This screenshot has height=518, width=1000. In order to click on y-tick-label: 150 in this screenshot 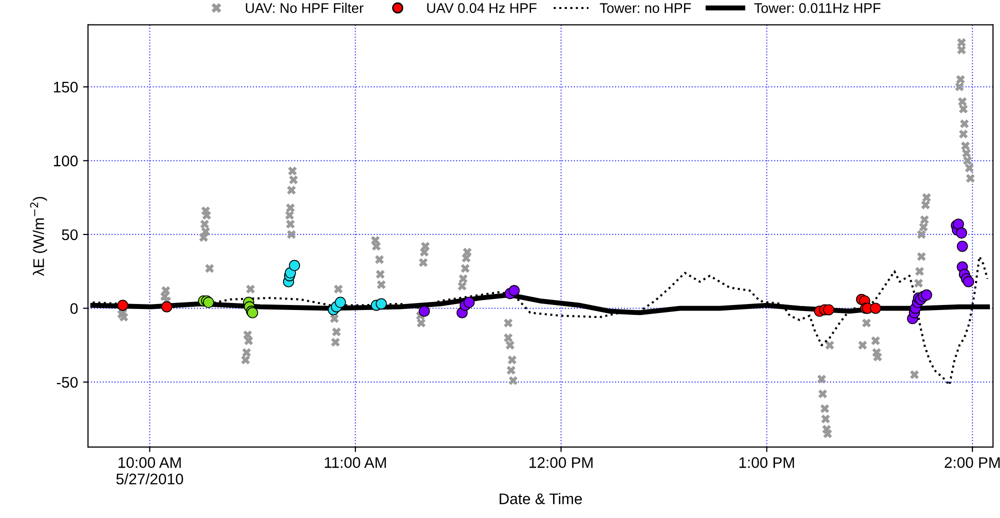, I will do `click(66, 87)`.